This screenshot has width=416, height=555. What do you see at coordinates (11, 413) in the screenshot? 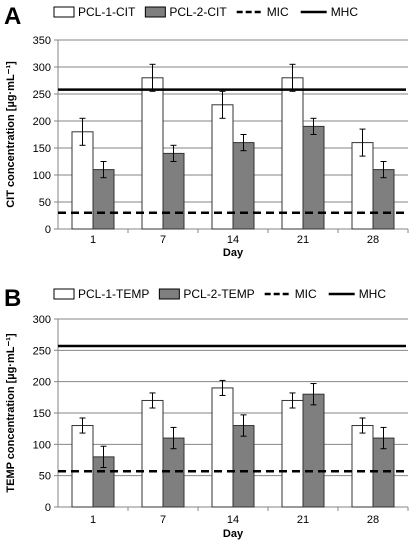
I see `y-axis-title: TEMP concentration [µg·mL⁻¹]` at bounding box center [11, 413].